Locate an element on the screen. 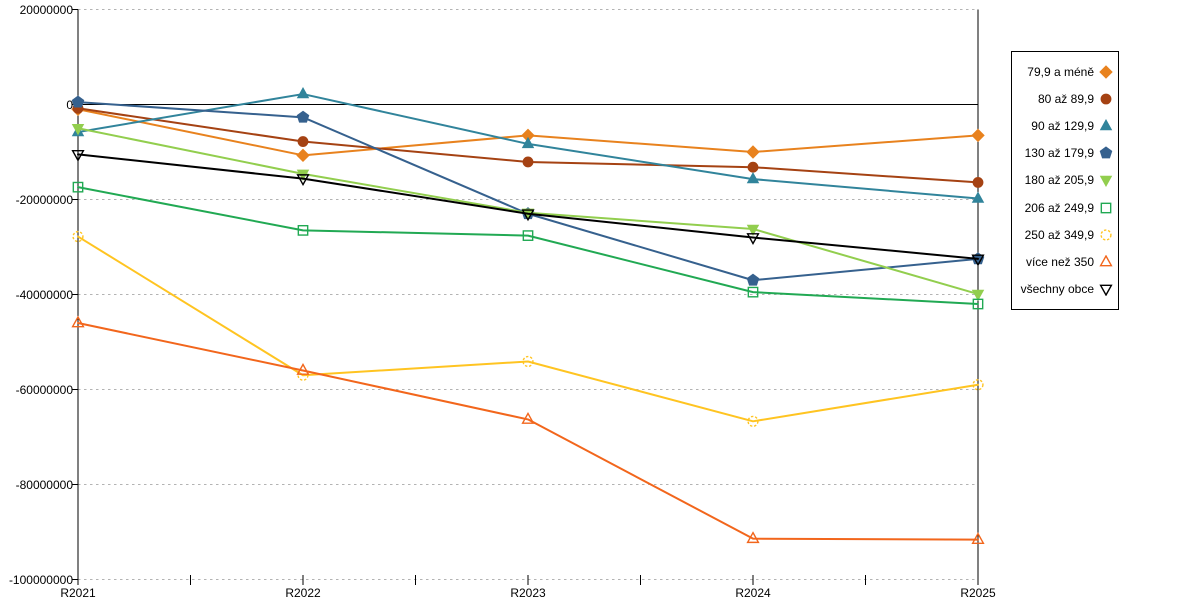 Image resolution: width=1200 pixels, height=600 pixels. legend-marker-circle-icon is located at coordinates (1106, 99).